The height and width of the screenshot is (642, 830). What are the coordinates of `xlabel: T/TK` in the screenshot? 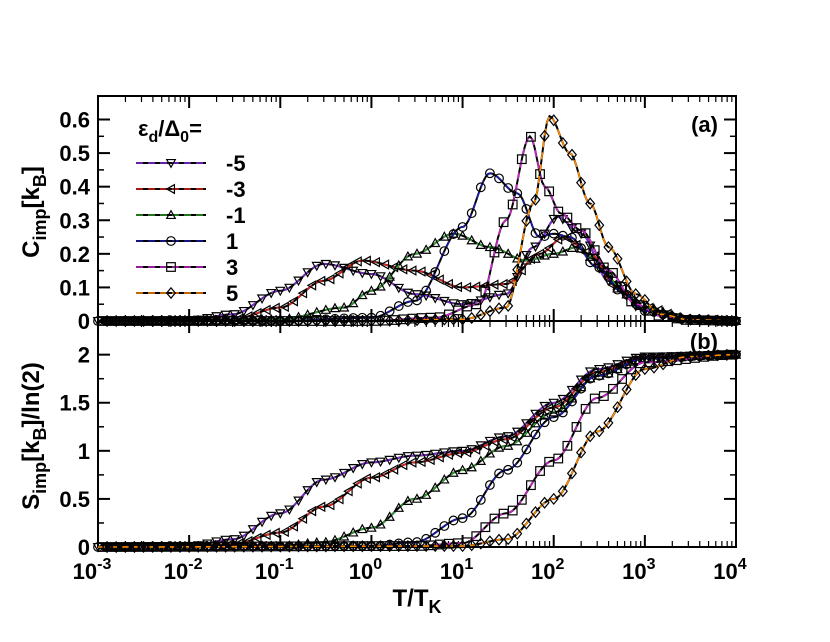 It's located at (417, 601).